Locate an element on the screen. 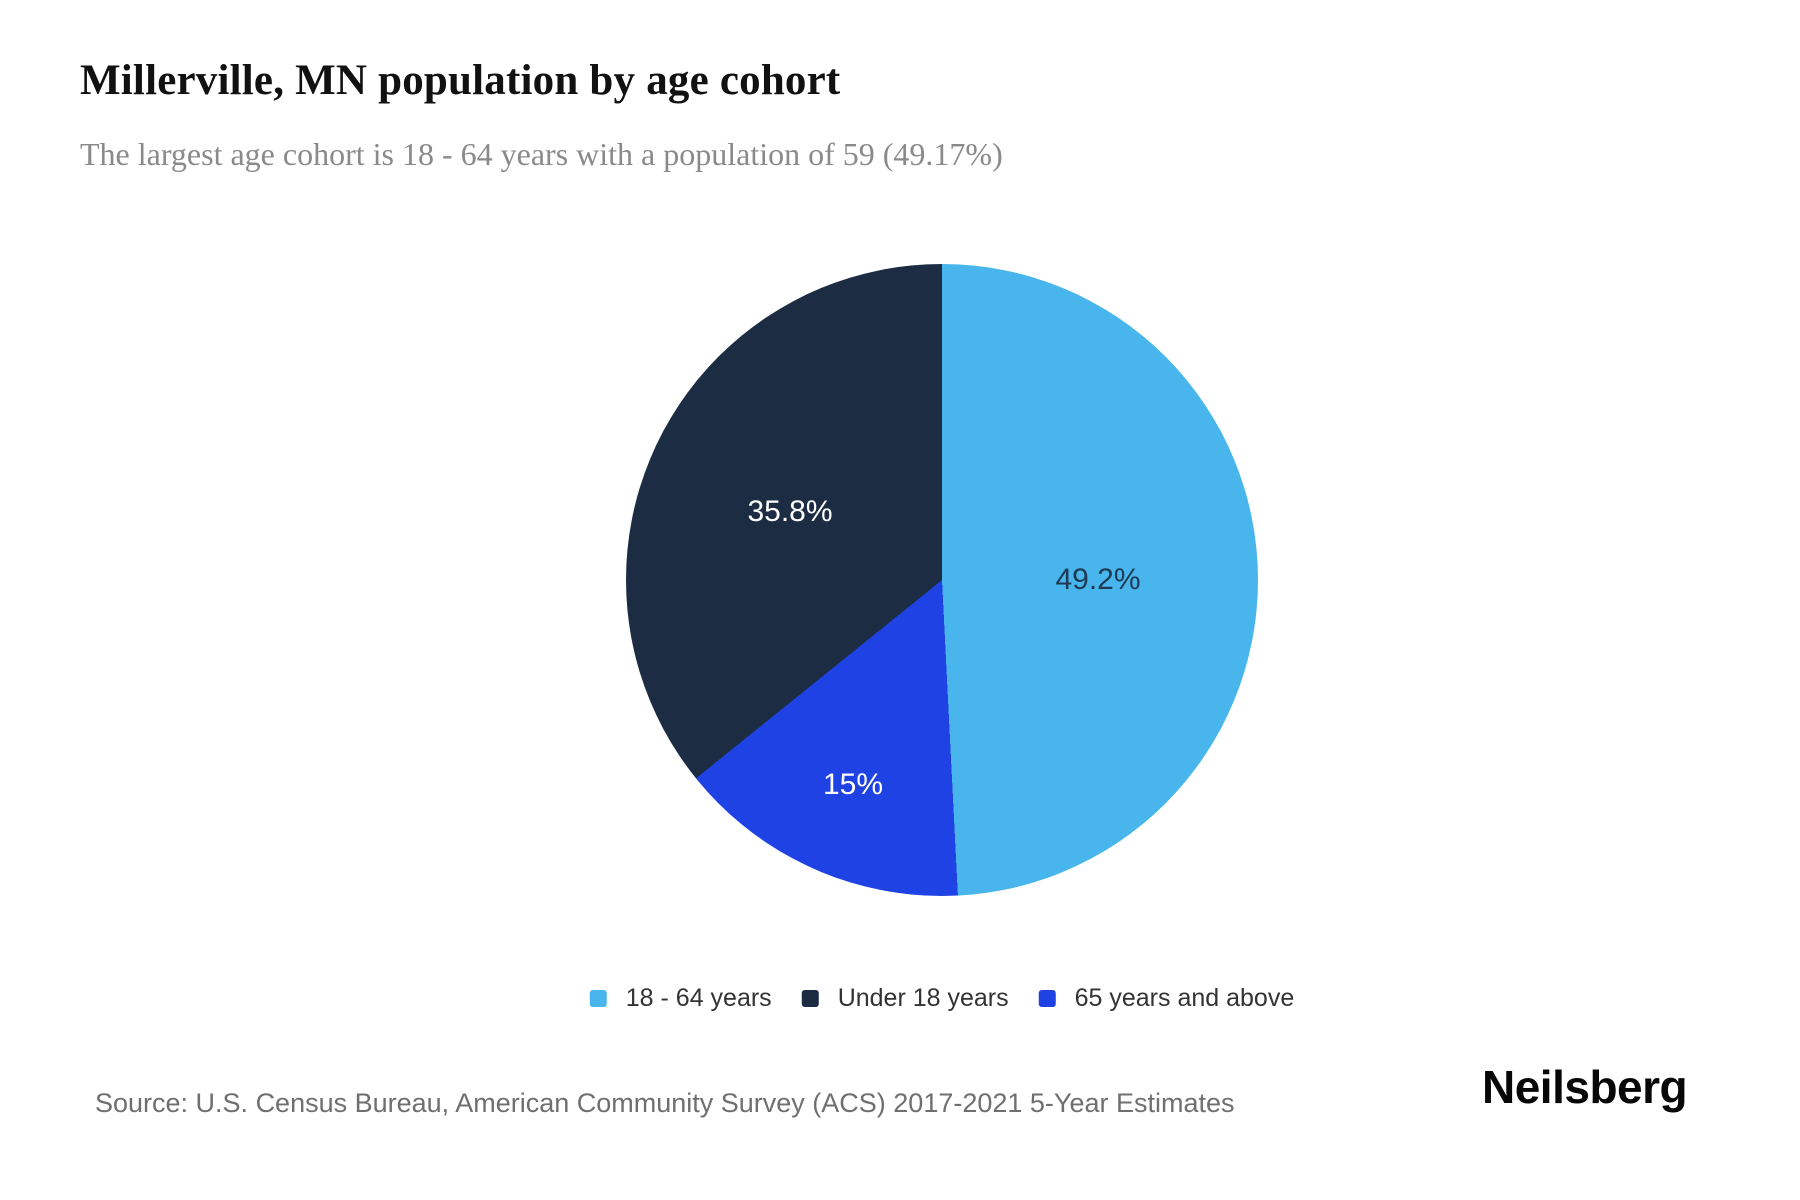 The width and height of the screenshot is (1800, 1200). legend-item-under-18-years: Under 18 years is located at coordinates (905, 998).